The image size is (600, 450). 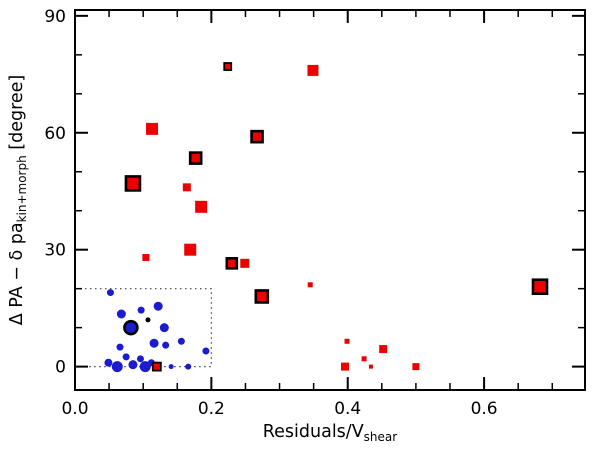 I want to click on data-point-black-dots, so click(x=148, y=320).